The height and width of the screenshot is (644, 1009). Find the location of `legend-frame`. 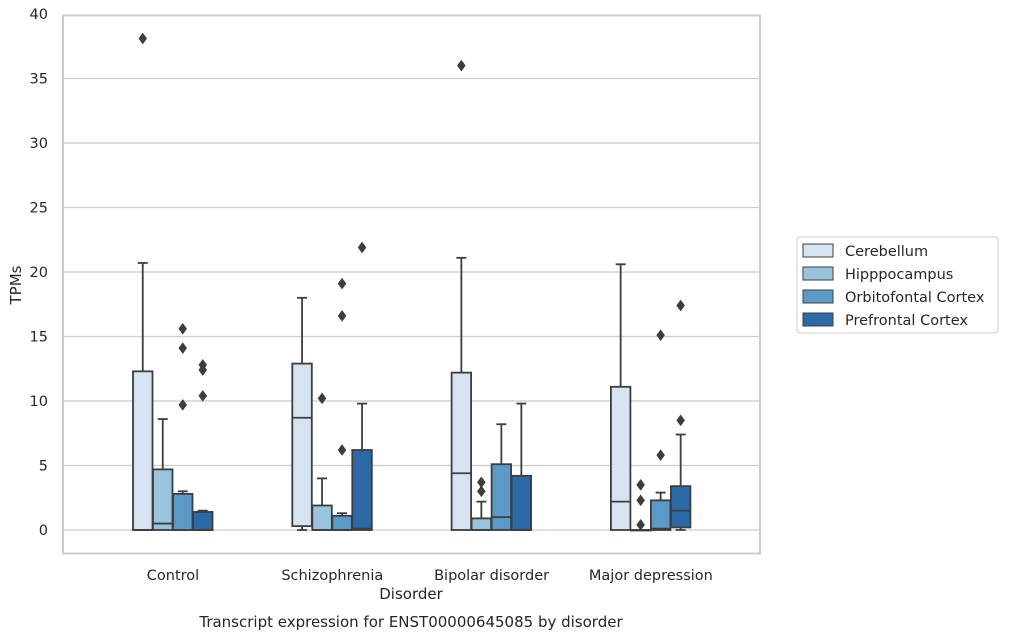

legend-frame is located at coordinates (897, 285).